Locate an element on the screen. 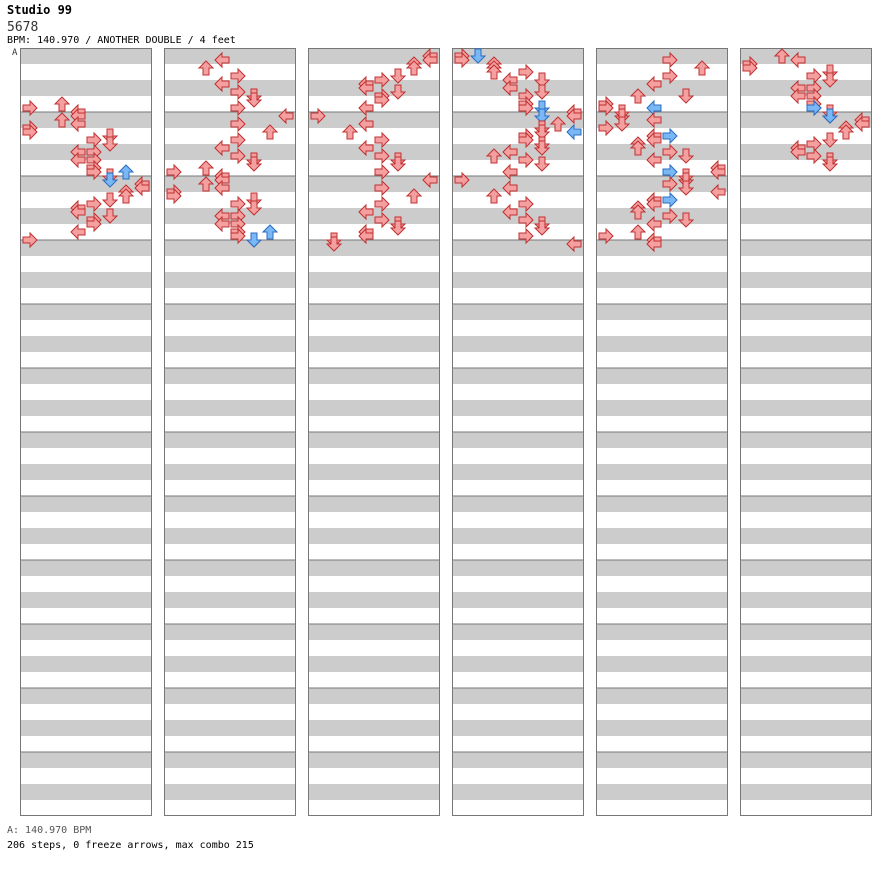 This screenshot has height=876, width=896. bpm-marker-label: A is located at coordinates (15, 53).